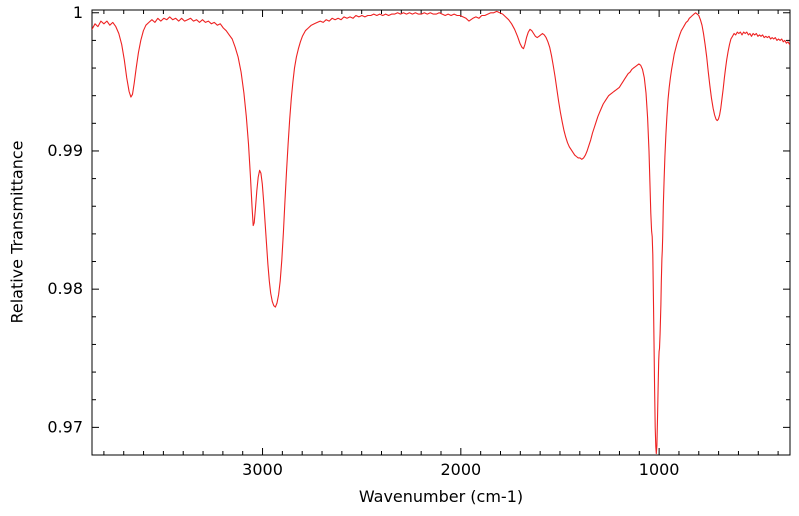  Describe the element at coordinates (78, 12) in the screenshot. I see `y-tick-label: 1` at that location.